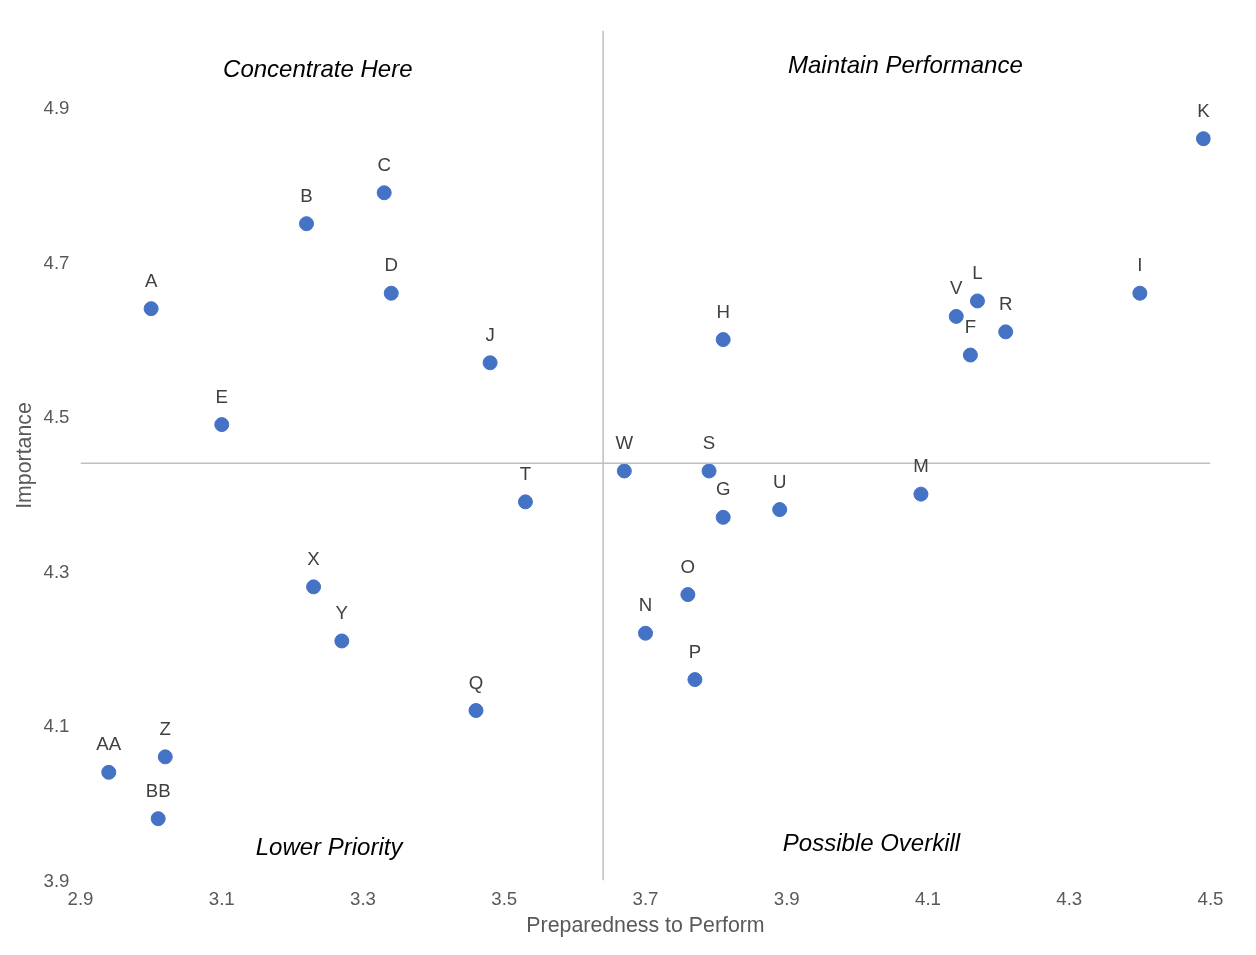 This screenshot has height=955, width=1256. What do you see at coordinates (970, 327) in the screenshot?
I see `data-label: F` at bounding box center [970, 327].